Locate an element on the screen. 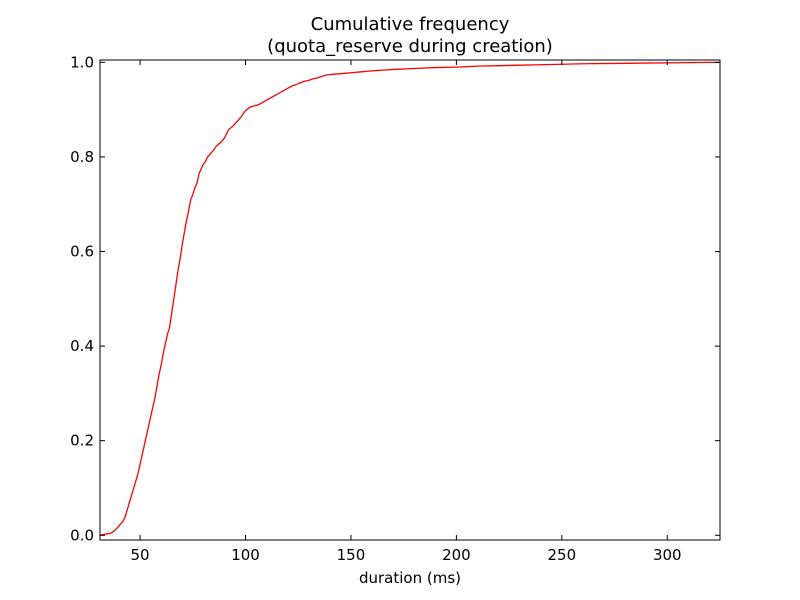 The height and width of the screenshot is (600, 800). x-tick-label: 300 is located at coordinates (667, 555).